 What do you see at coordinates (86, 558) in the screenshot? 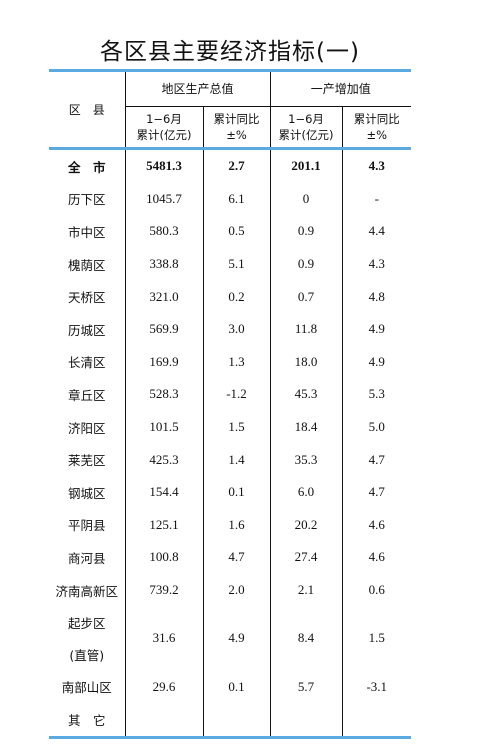
I see `region-name: 商河县` at bounding box center [86, 558].